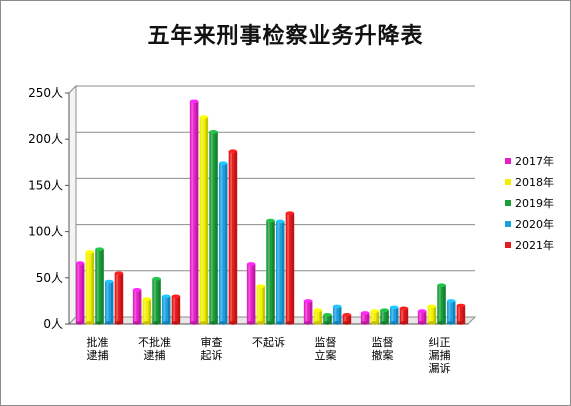  I want to click on legend-item: 2018年, so click(538, 181).